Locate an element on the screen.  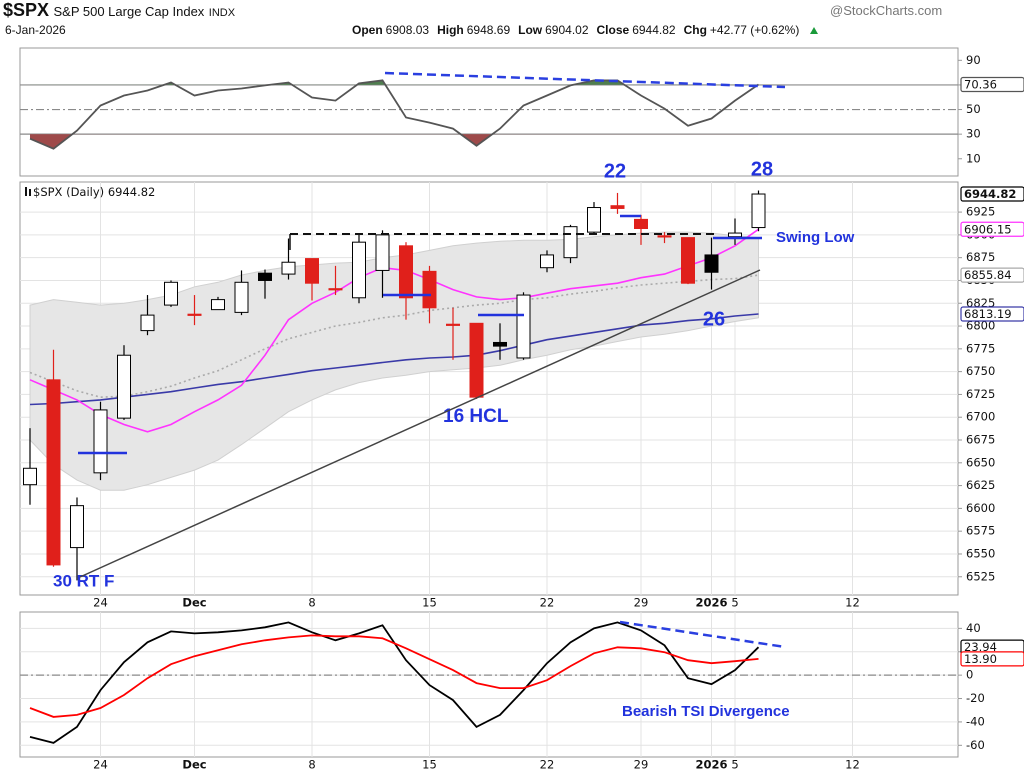
x-tick-label: 24 is located at coordinates (100, 765).